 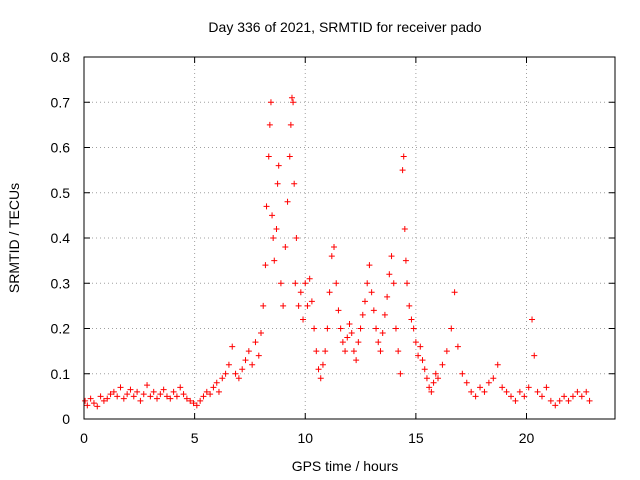 What do you see at coordinates (61, 238) in the screenshot?
I see `y-tick-label: 0.4` at bounding box center [61, 238].